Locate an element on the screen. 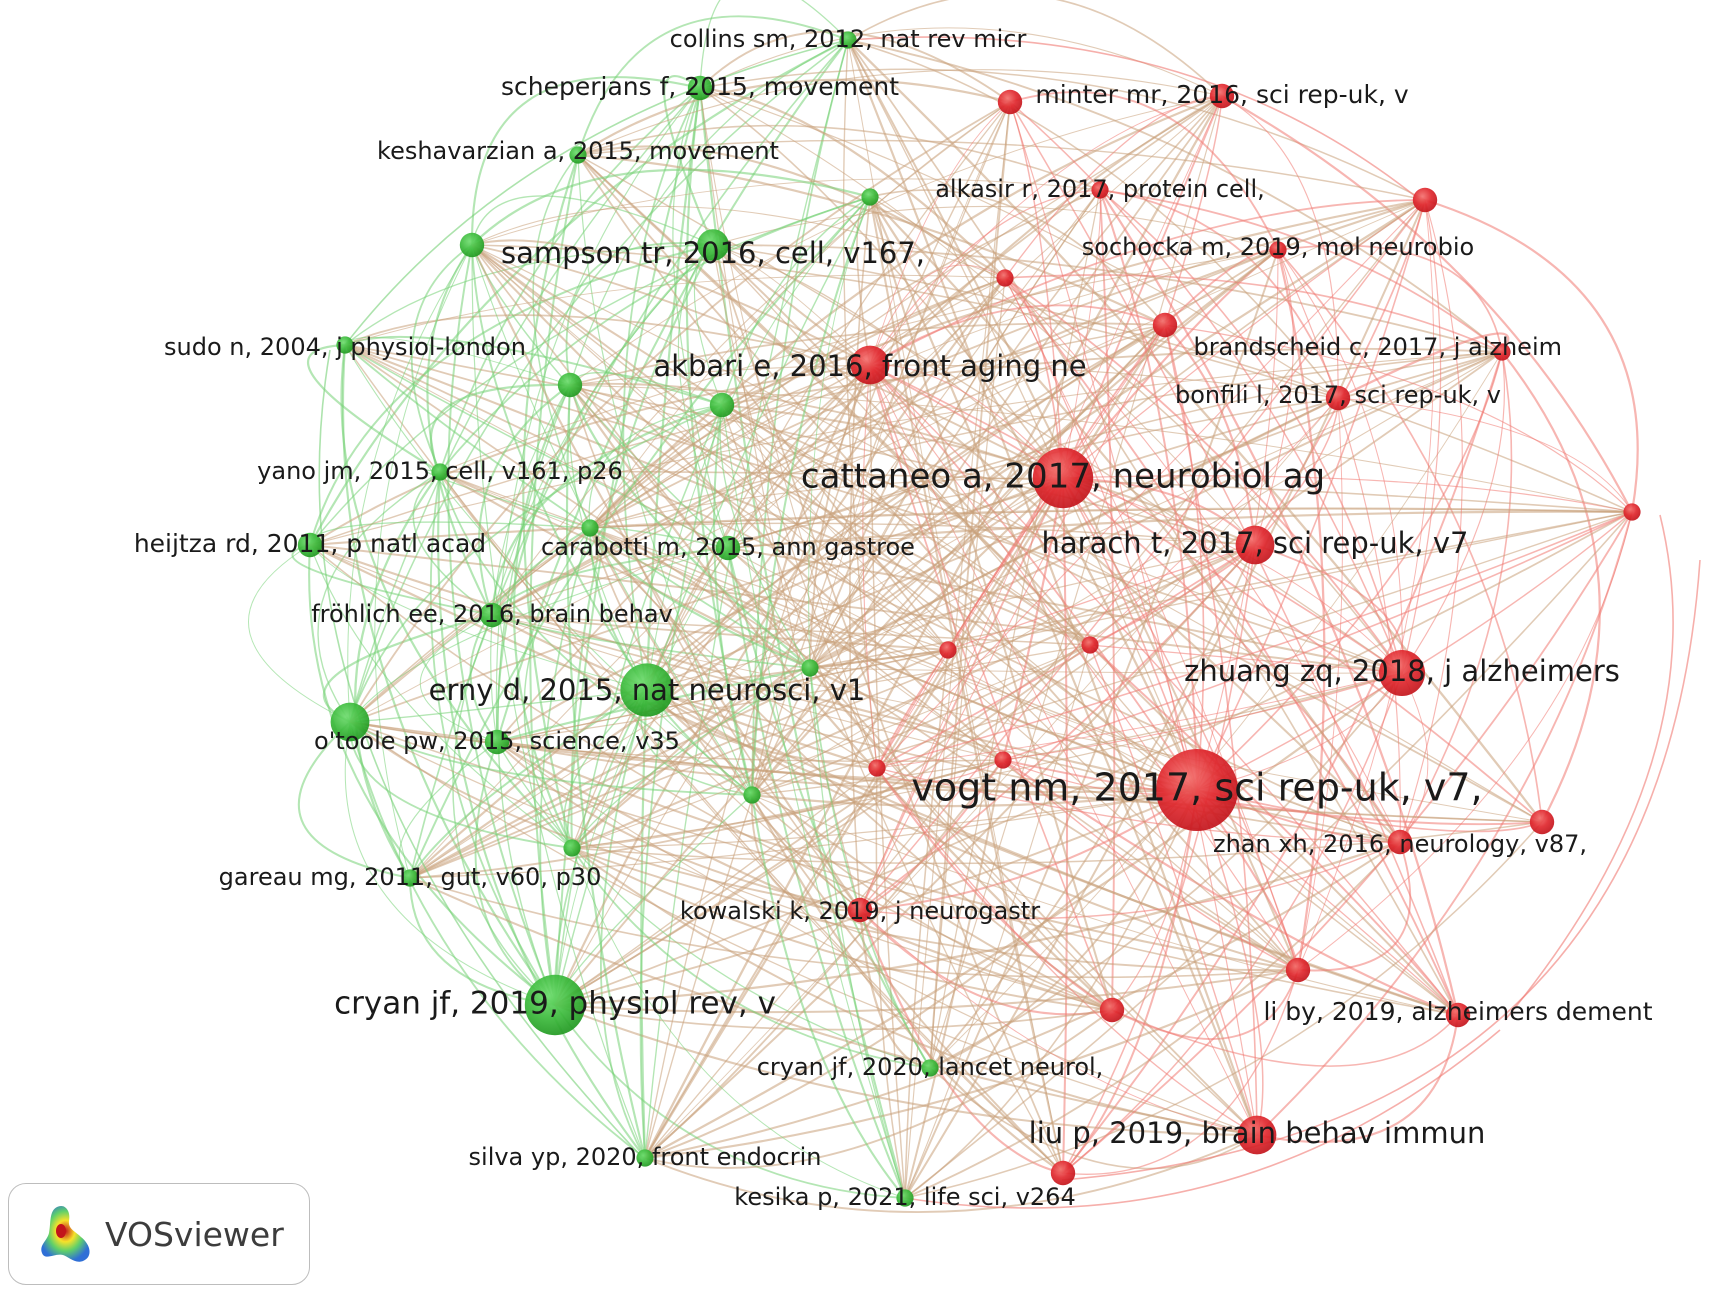 The width and height of the screenshot is (1713, 1293). network-node-erny is located at coordinates (647, 690).